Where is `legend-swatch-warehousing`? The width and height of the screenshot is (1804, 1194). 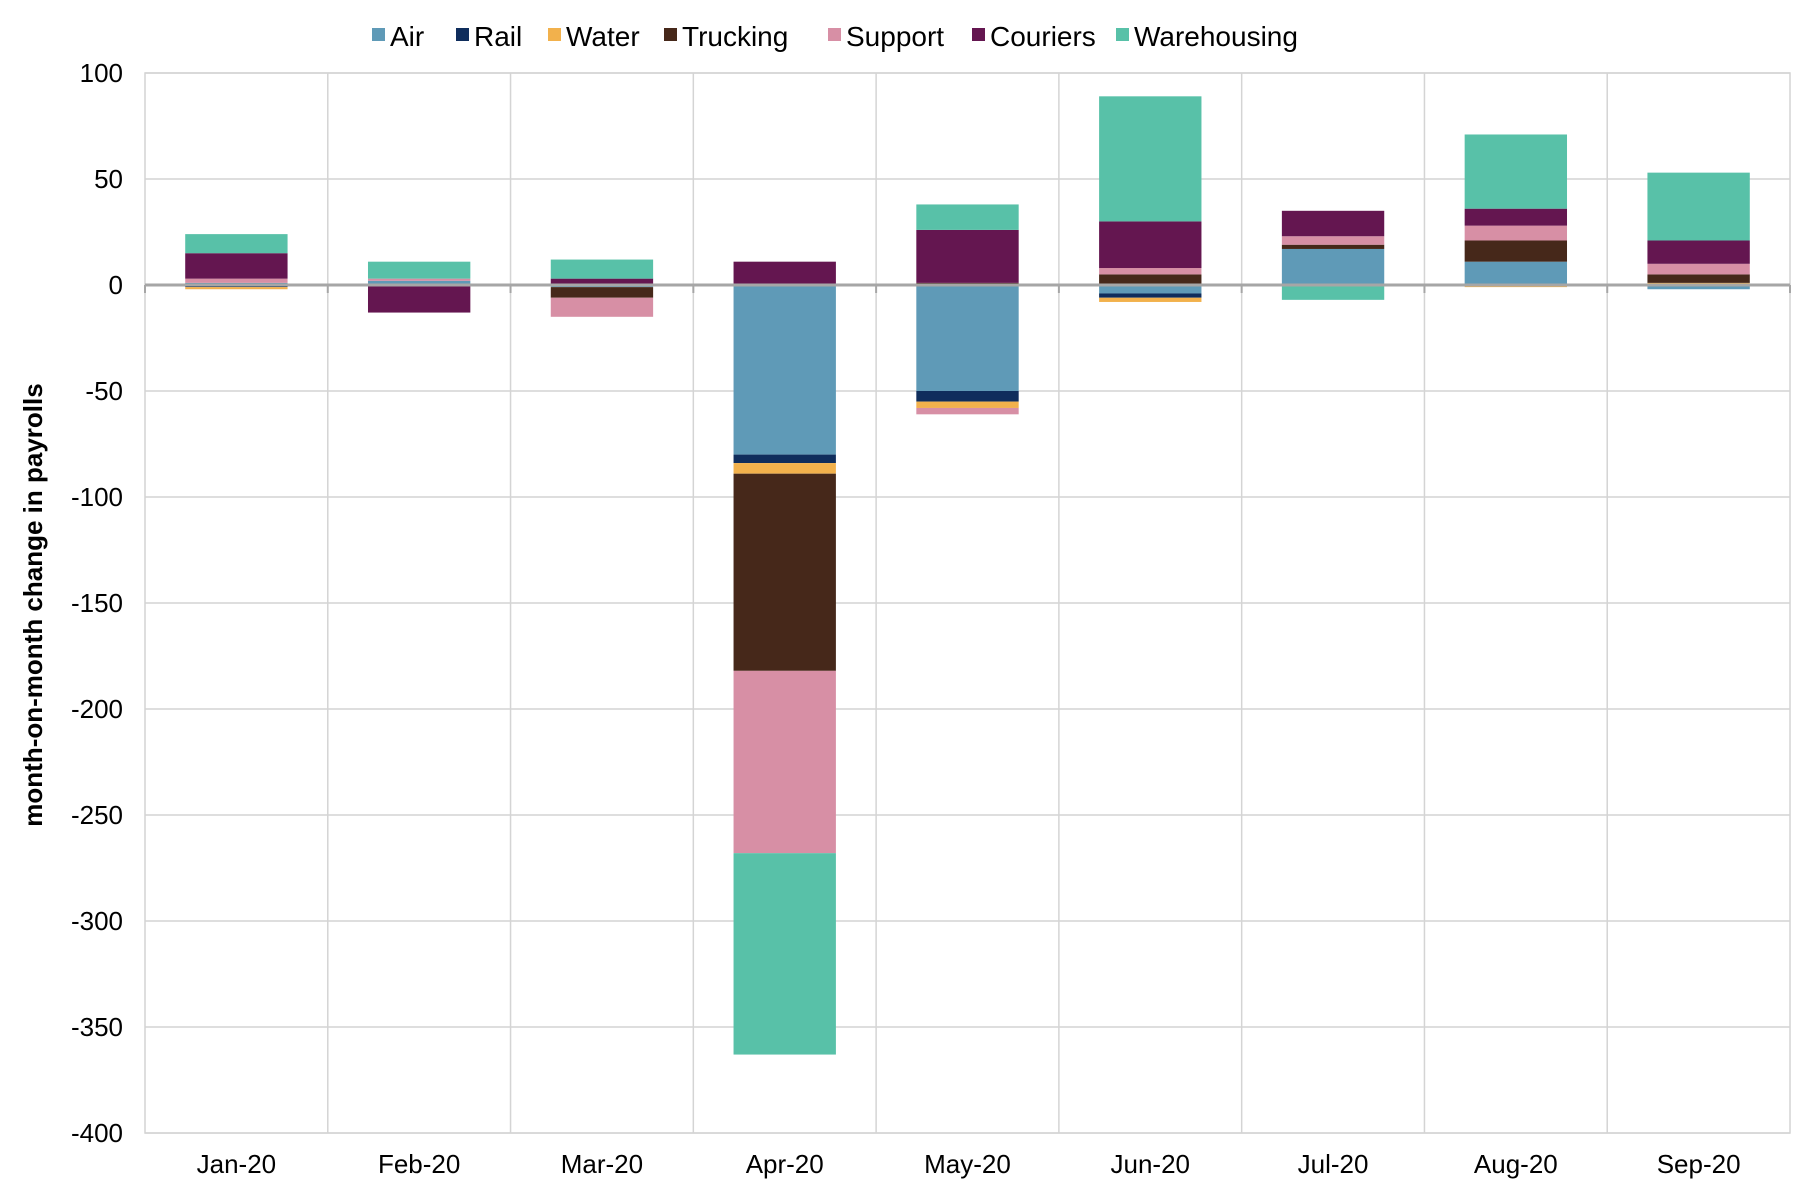 legend-swatch-warehousing is located at coordinates (1122, 34).